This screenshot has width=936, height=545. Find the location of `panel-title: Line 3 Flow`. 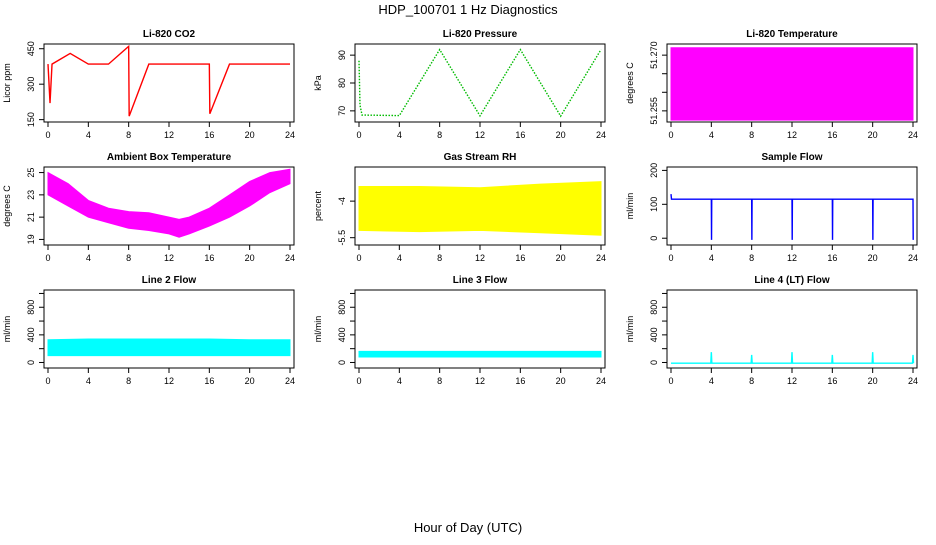

panel-title: Line 3 Flow is located at coordinates (480, 280).